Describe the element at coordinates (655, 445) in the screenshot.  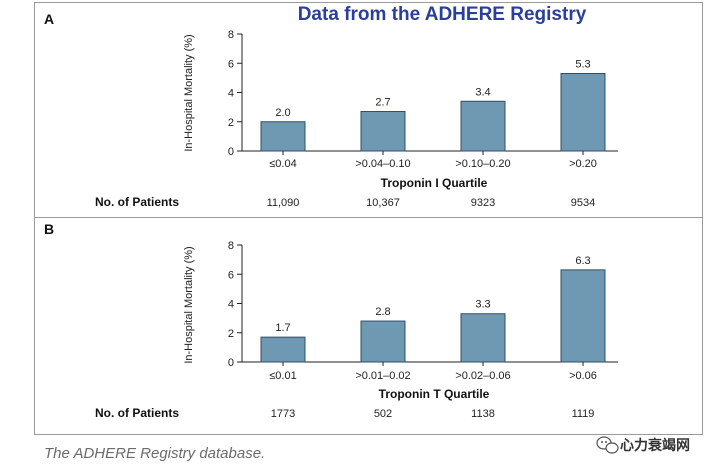
I see `watermark-text: 心力衰竭网` at that location.